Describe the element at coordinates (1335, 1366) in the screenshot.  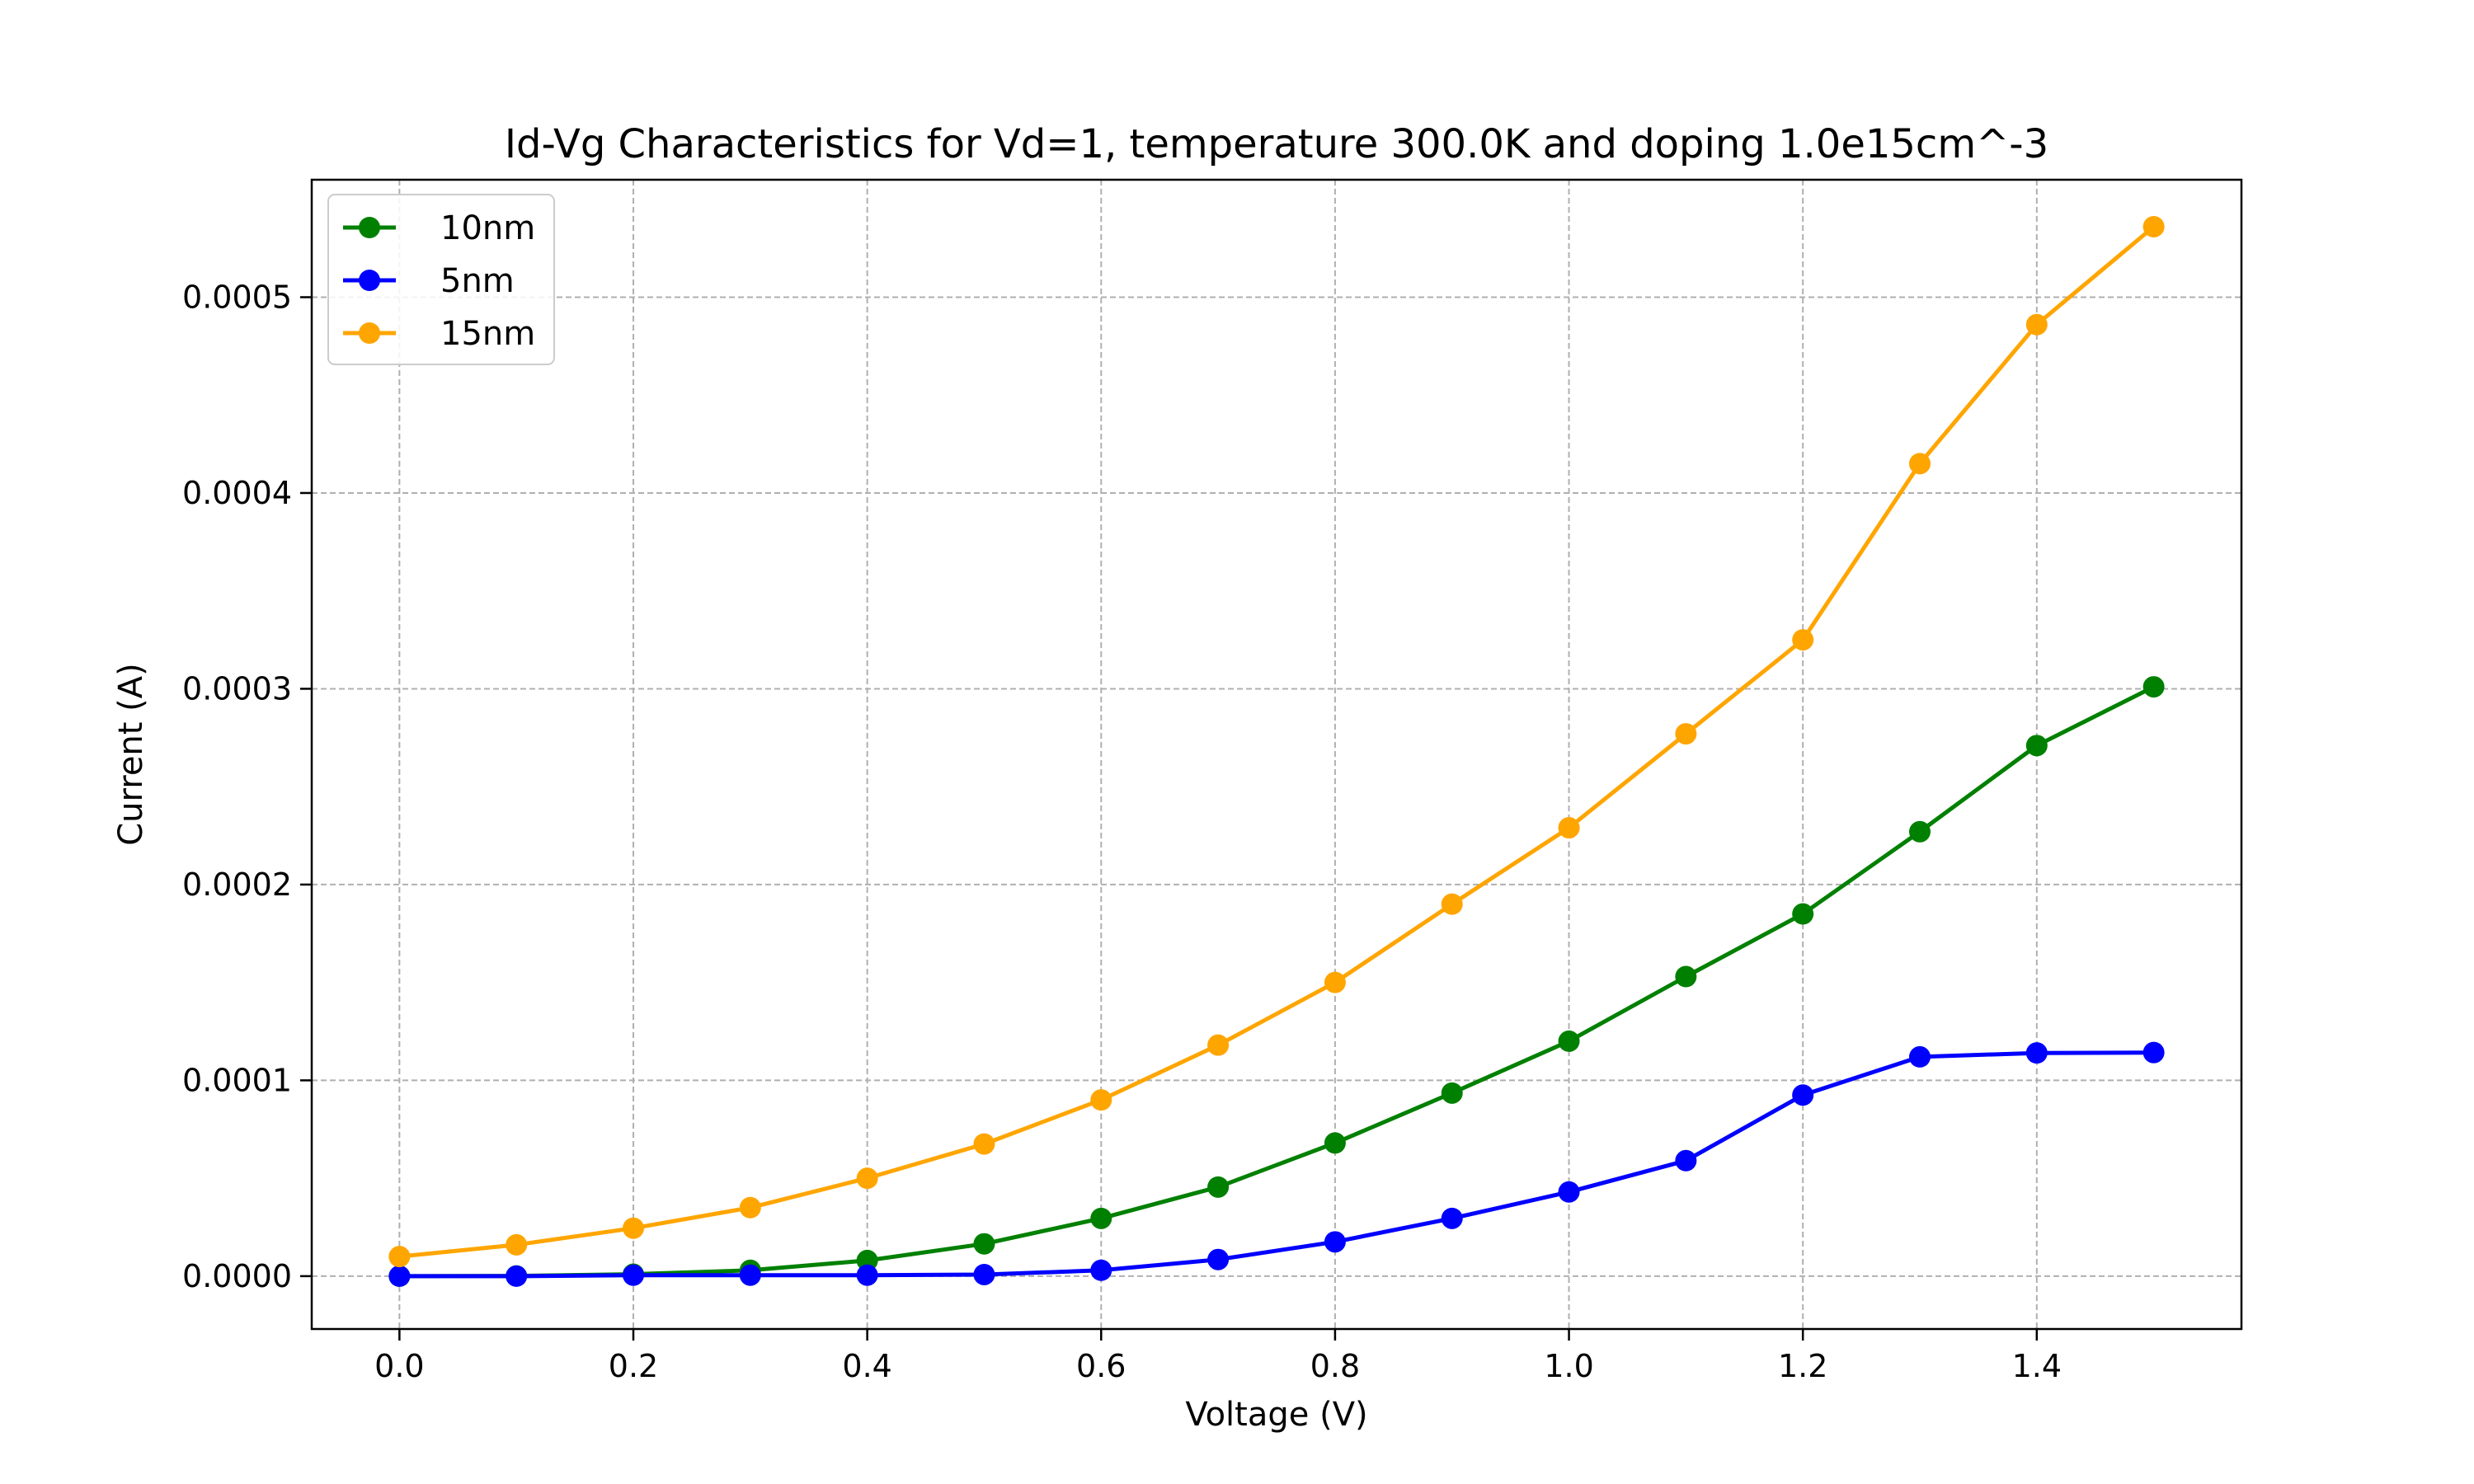
I see `x-tick-label: 0.8` at that location.